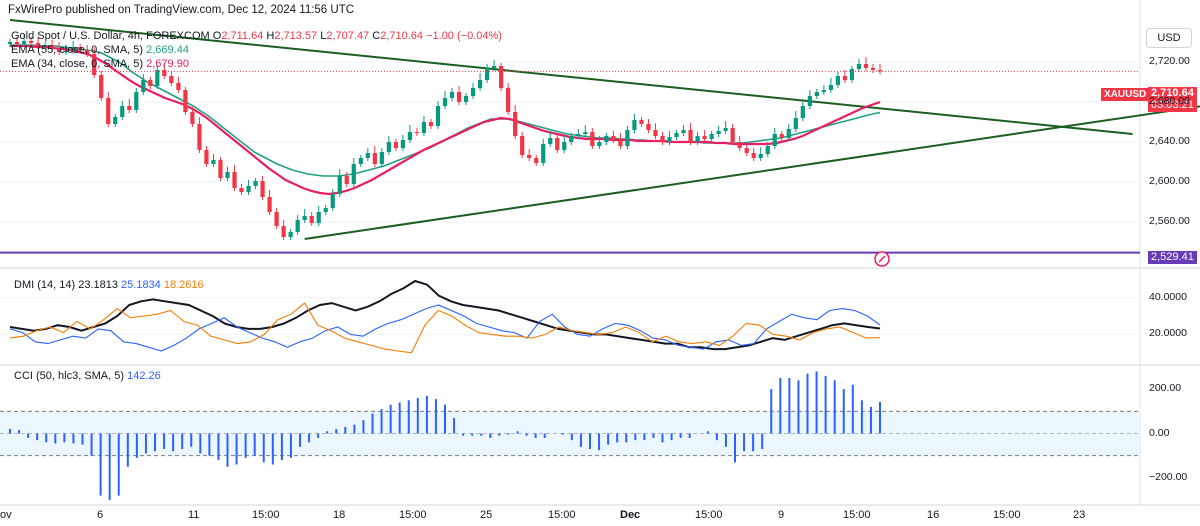 The height and width of the screenshot is (526, 1200). I want to click on countdown-badge: 03:03:21, so click(1172, 105).